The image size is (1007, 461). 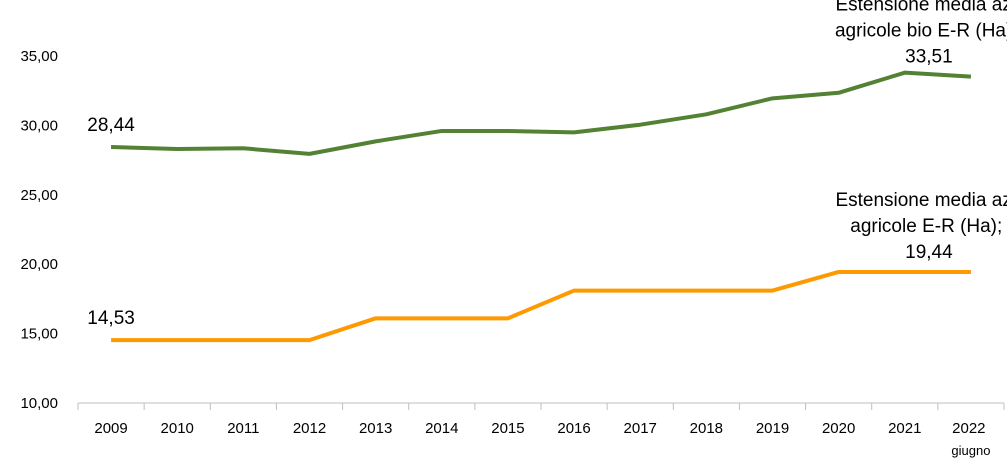 What do you see at coordinates (640, 428) in the screenshot?
I see `x-tick-label: 2017` at bounding box center [640, 428].